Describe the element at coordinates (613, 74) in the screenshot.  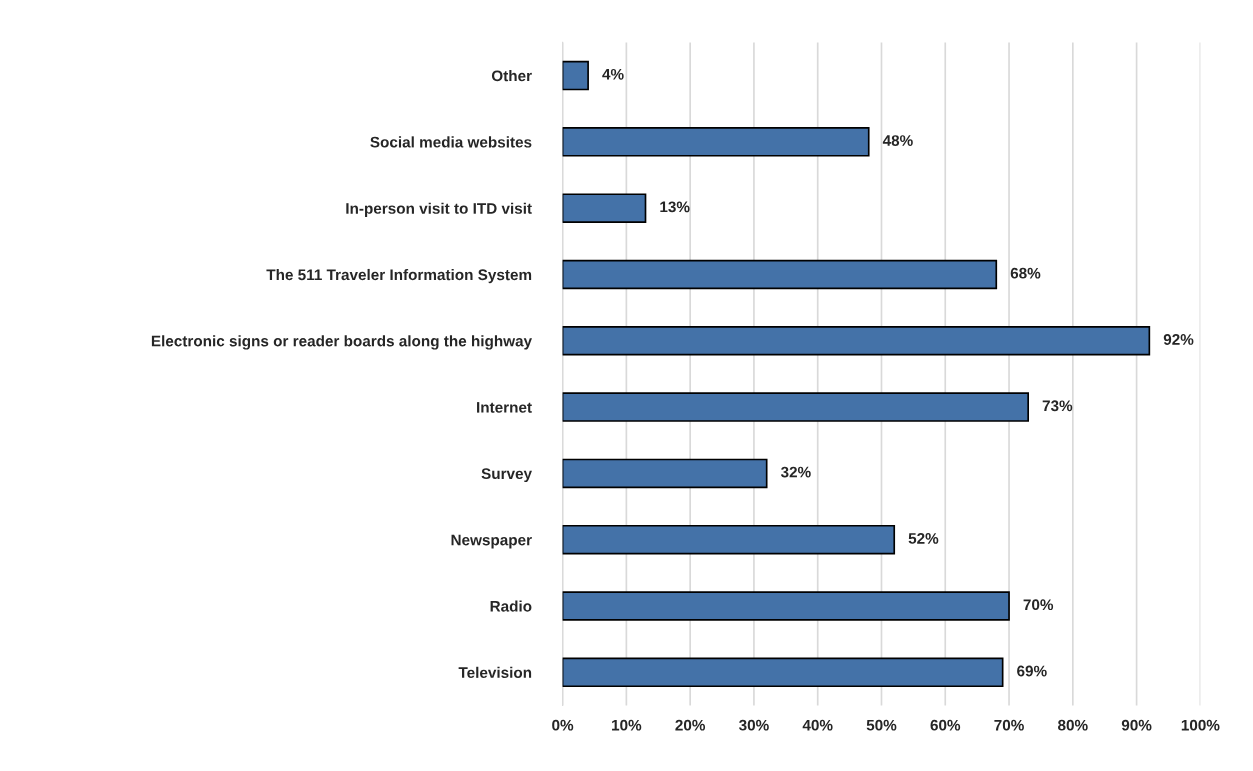
I see `data-label: 4%` at that location.